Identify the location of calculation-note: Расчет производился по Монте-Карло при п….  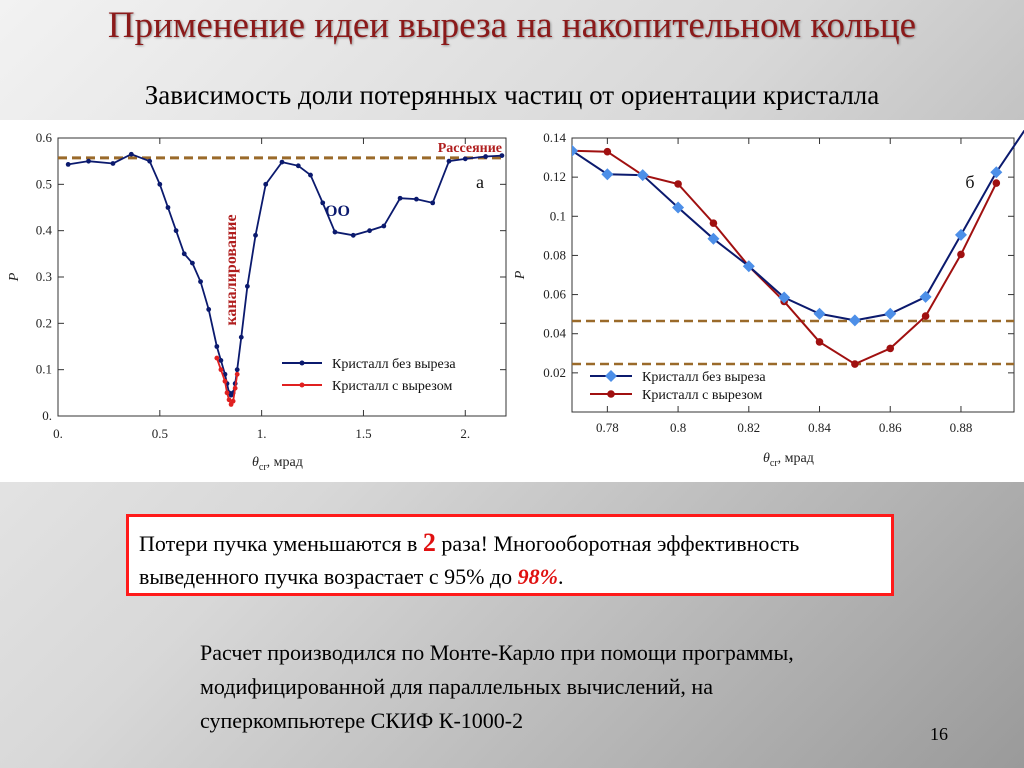
(497, 686).